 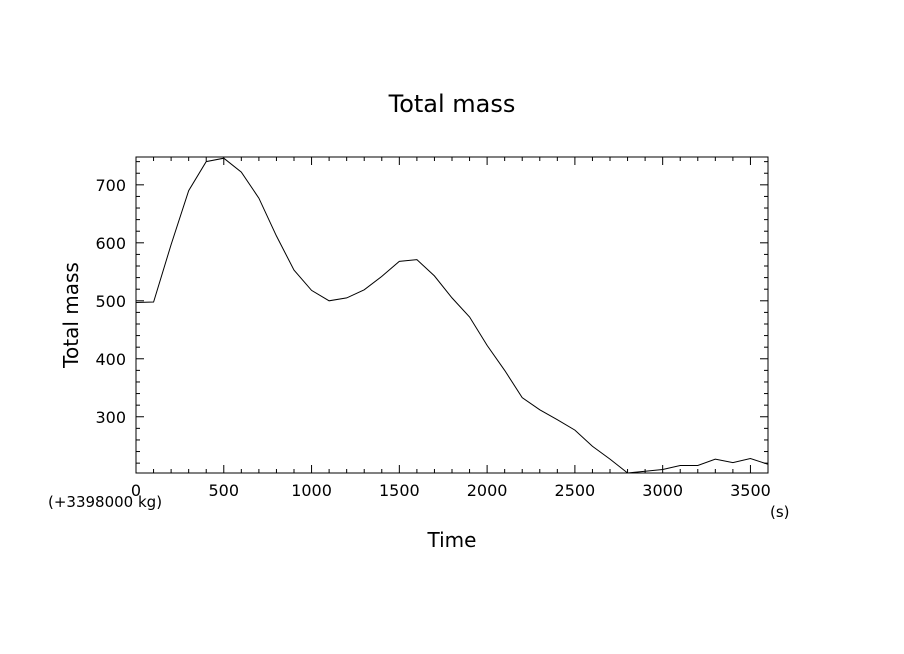 What do you see at coordinates (452, 540) in the screenshot?
I see `x-axis-label: Time` at bounding box center [452, 540].